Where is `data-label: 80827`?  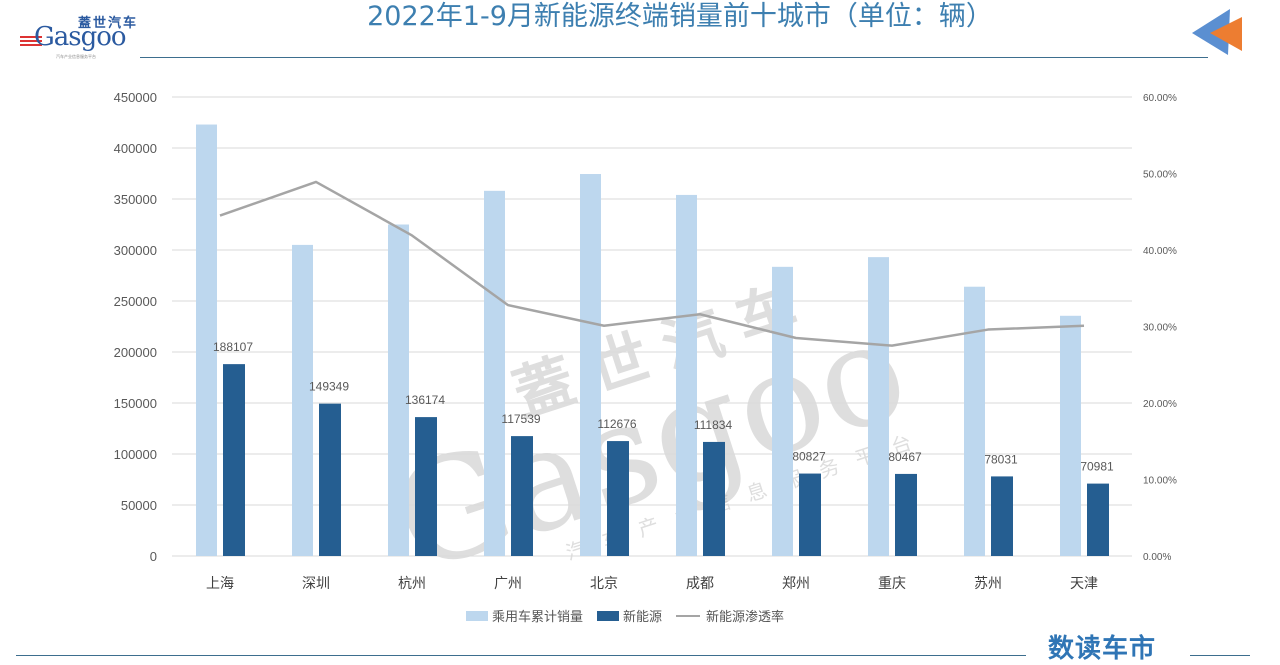
data-label: 80827 is located at coordinates (809, 457).